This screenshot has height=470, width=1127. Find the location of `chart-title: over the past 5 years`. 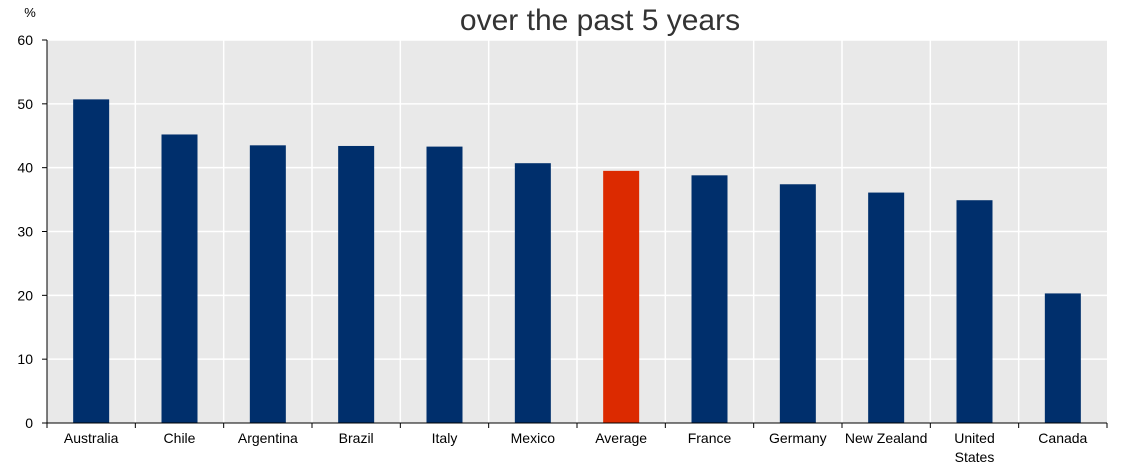

chart-title: over the past 5 years is located at coordinates (600, 20).